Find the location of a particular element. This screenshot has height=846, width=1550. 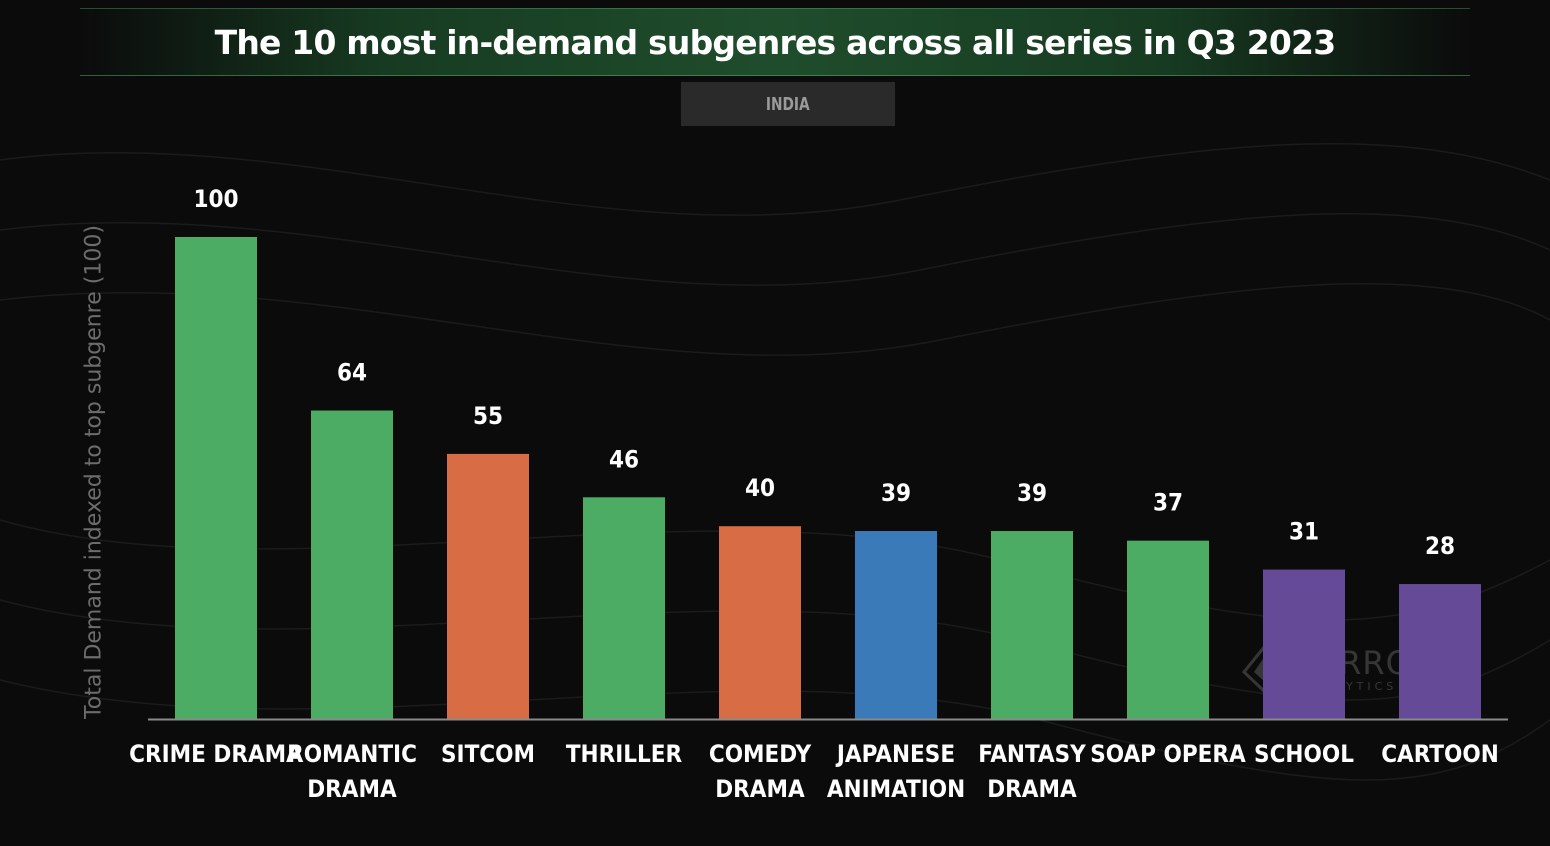

category-label-4-line-1: DRAMA is located at coordinates (760, 789).